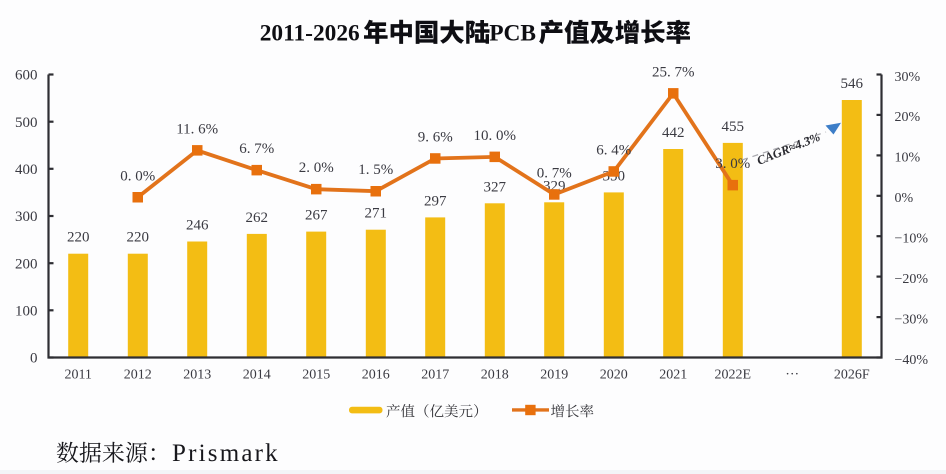  I want to click on svg-text: 30%, so click(908, 77).